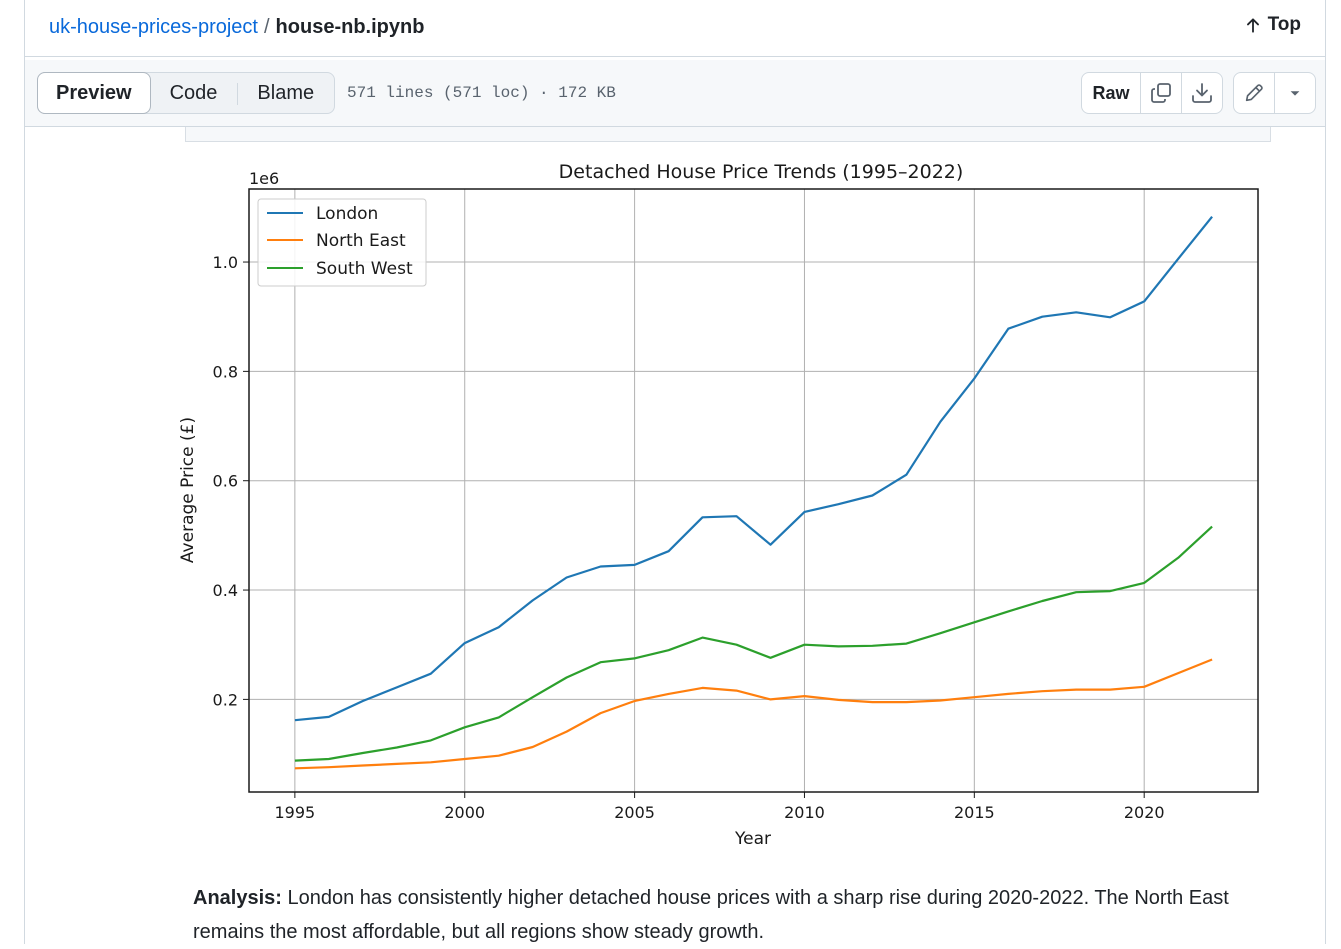 The height and width of the screenshot is (949, 1341). What do you see at coordinates (361, 241) in the screenshot?
I see `legend-label-north-east: North East` at bounding box center [361, 241].